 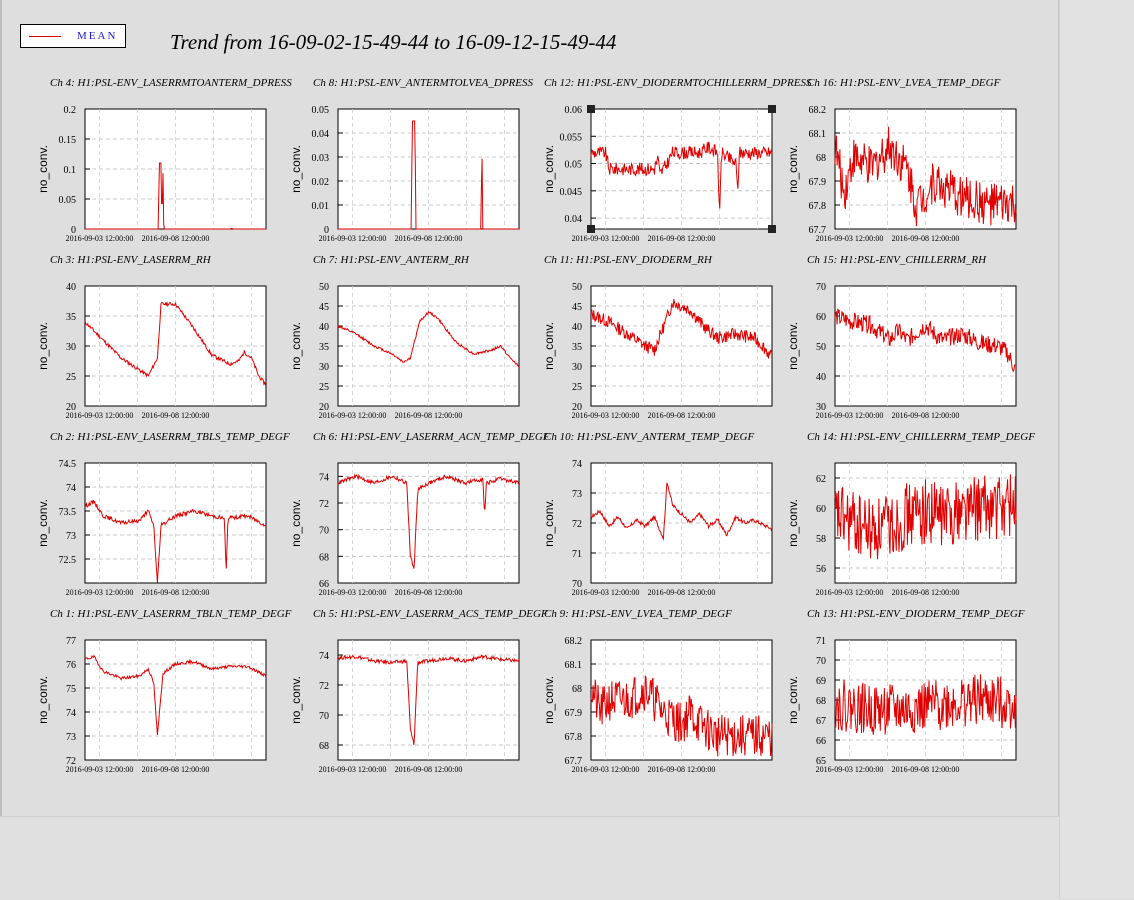 What do you see at coordinates (649, 437) in the screenshot?
I see `plot-title: Ch 10: H1:PSL-ENV_ANTERM_TEMP_DEGF` at bounding box center [649, 437].